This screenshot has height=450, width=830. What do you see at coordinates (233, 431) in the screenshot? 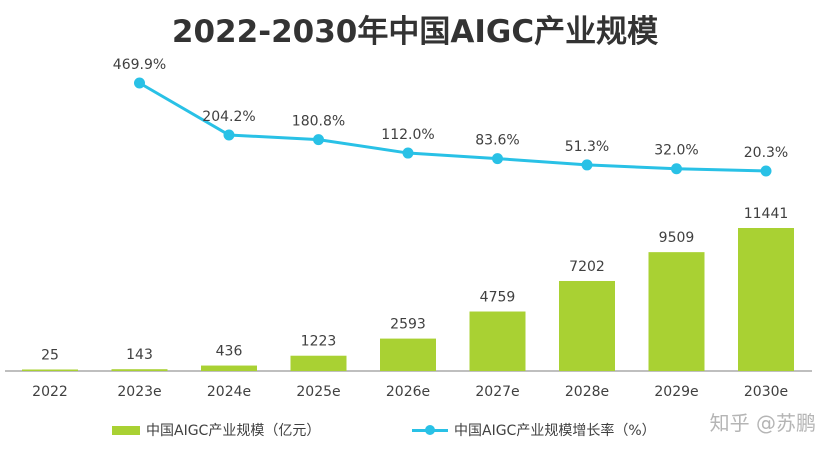
I see `legend-bar-label: 中国AIGC产业规模（亿元）` at bounding box center [233, 431].